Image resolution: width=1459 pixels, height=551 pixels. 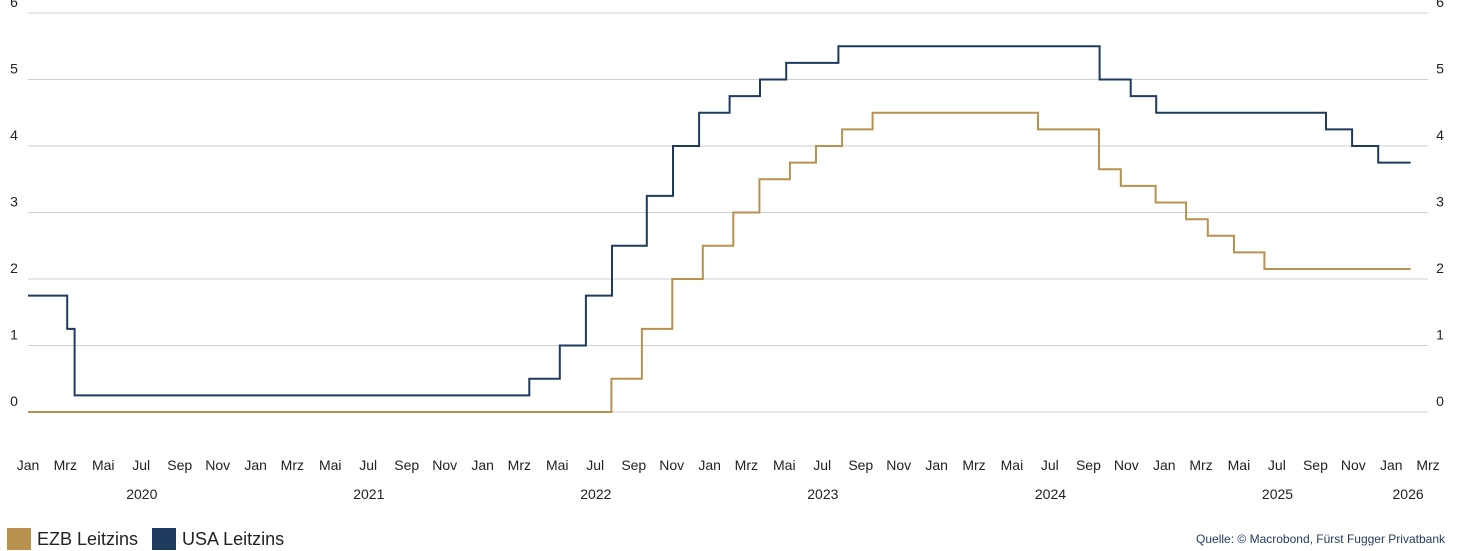 I want to click on y-tick-left-3: 3, so click(x=14, y=202).